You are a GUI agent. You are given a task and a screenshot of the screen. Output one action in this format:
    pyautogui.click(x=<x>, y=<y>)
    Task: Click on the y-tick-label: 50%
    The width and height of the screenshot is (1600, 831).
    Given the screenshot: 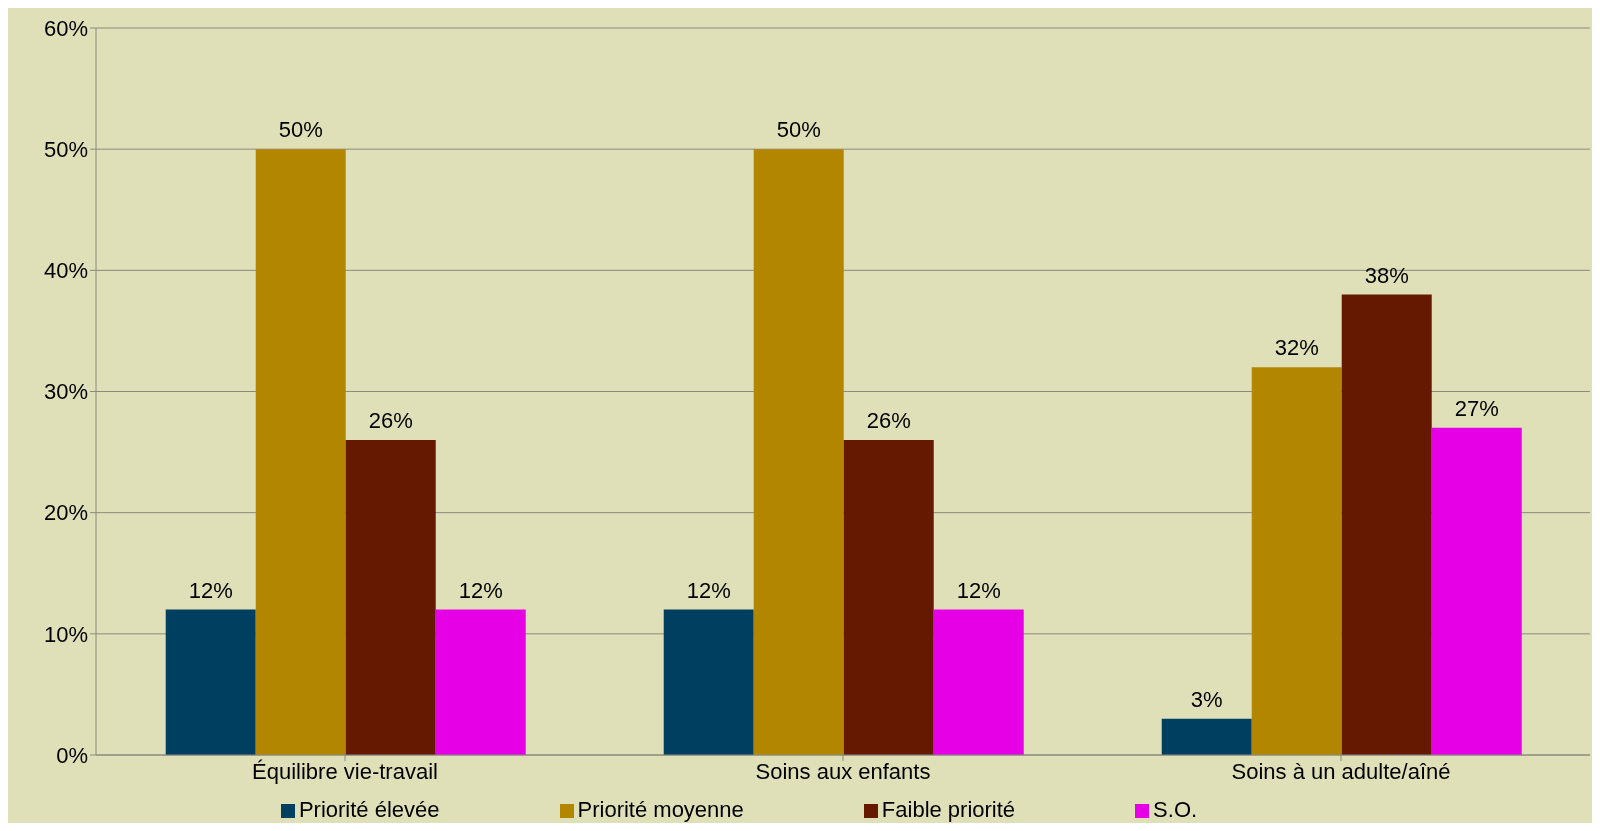 What is the action you would take?
    pyautogui.click(x=65, y=149)
    